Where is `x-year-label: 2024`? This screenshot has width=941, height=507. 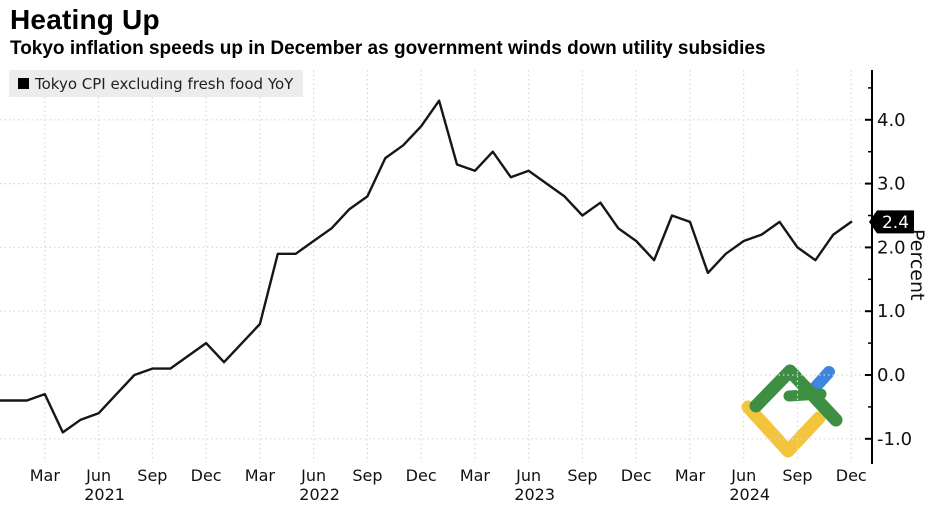 x-year-label: 2024 is located at coordinates (749, 494).